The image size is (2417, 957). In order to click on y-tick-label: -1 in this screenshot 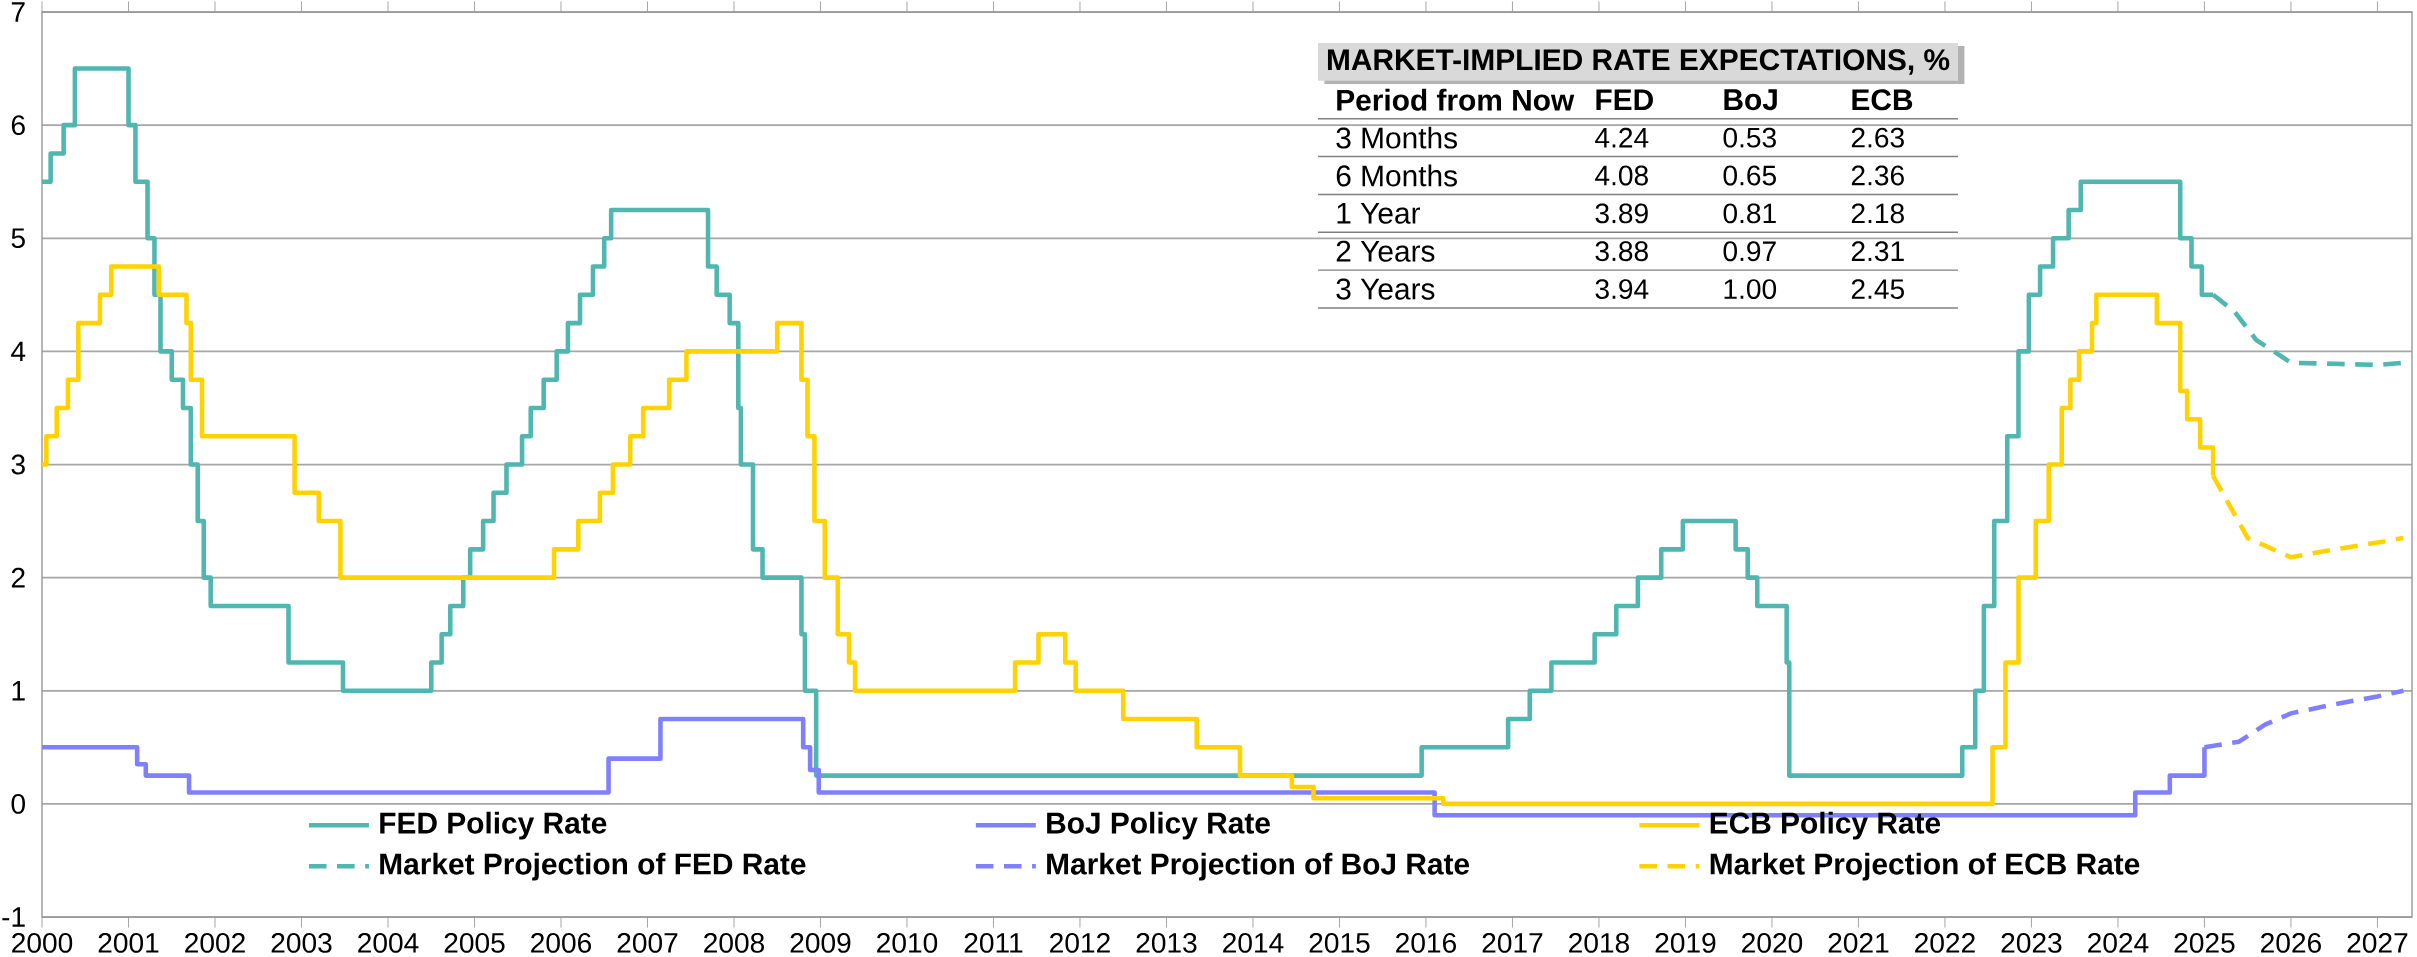, I will do `click(13, 917)`.